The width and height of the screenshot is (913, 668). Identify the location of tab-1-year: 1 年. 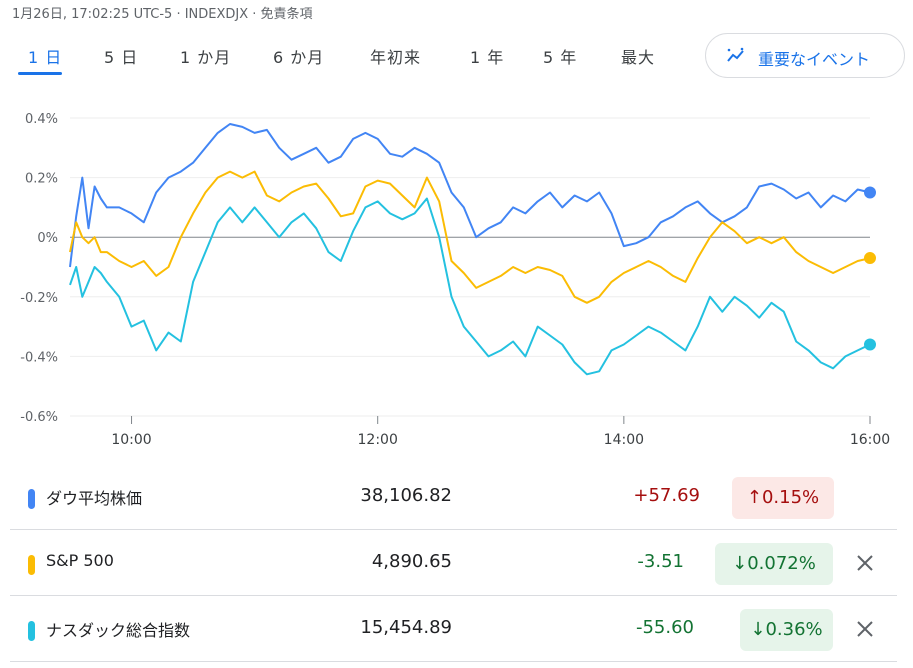
(487, 57).